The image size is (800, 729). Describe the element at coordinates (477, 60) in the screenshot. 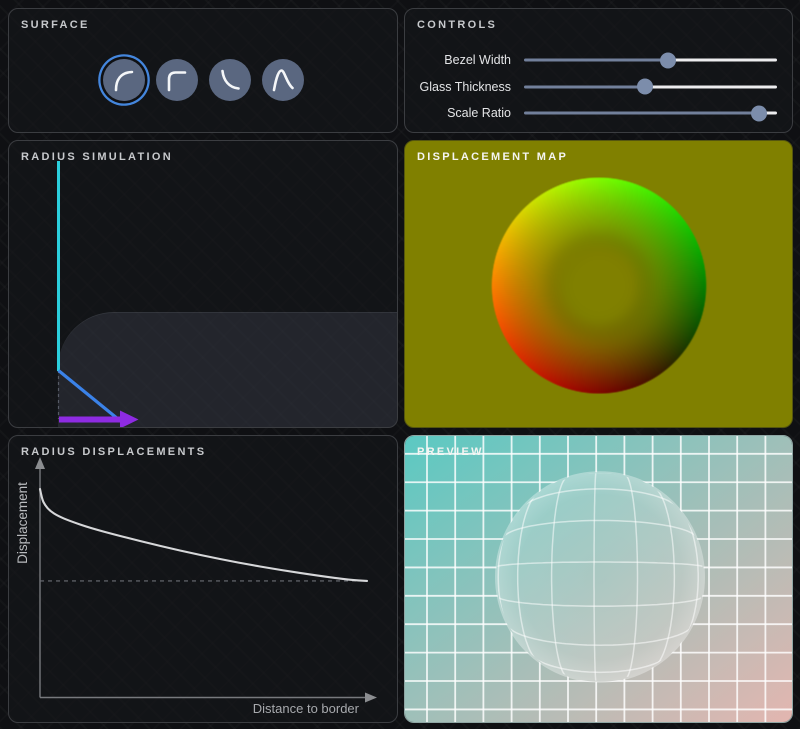

I see `bezel-width-label: Bezel Width` at that location.